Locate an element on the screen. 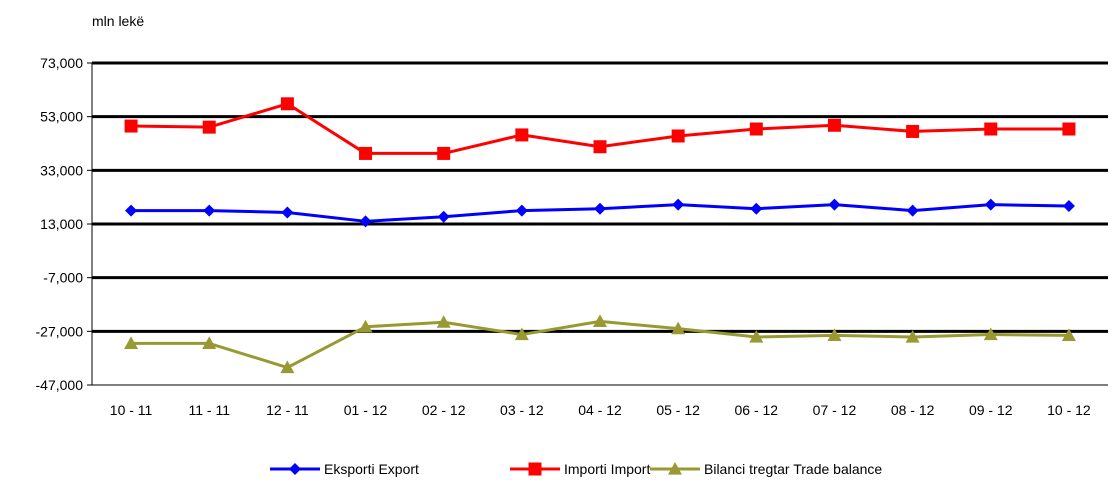 The image size is (1115, 488). x-tick-label: 04 - 12 is located at coordinates (600, 410).